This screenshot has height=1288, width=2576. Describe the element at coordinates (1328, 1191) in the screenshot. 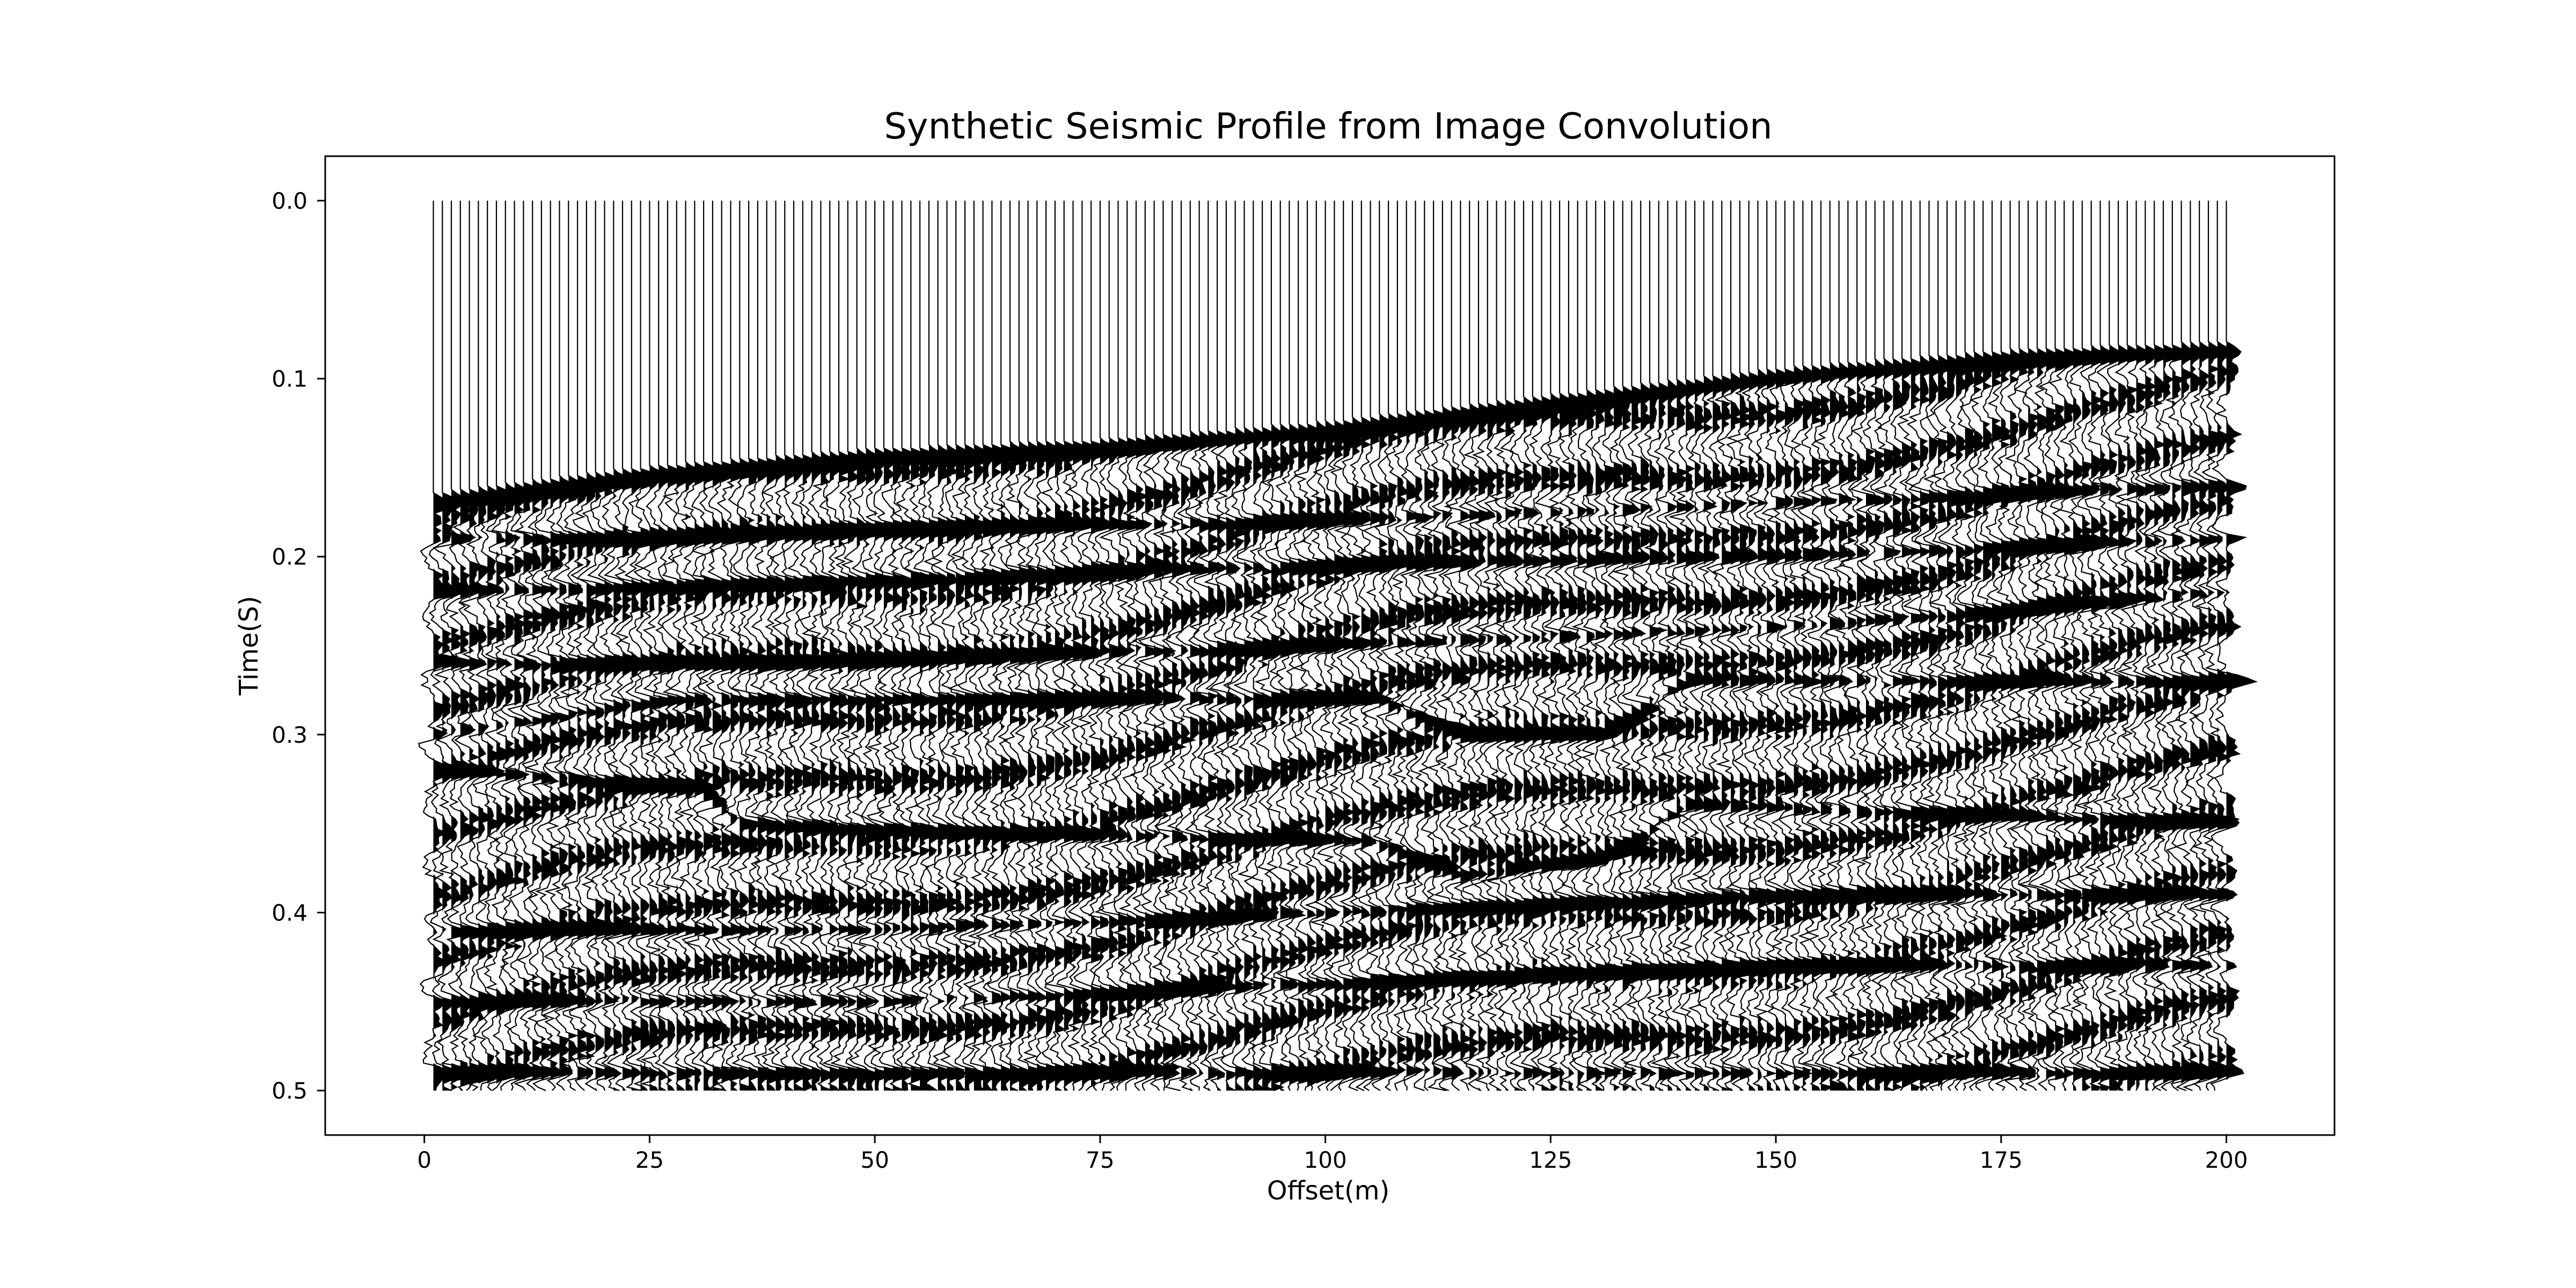

I see `x-axis-label: Offset(m)` at that location.